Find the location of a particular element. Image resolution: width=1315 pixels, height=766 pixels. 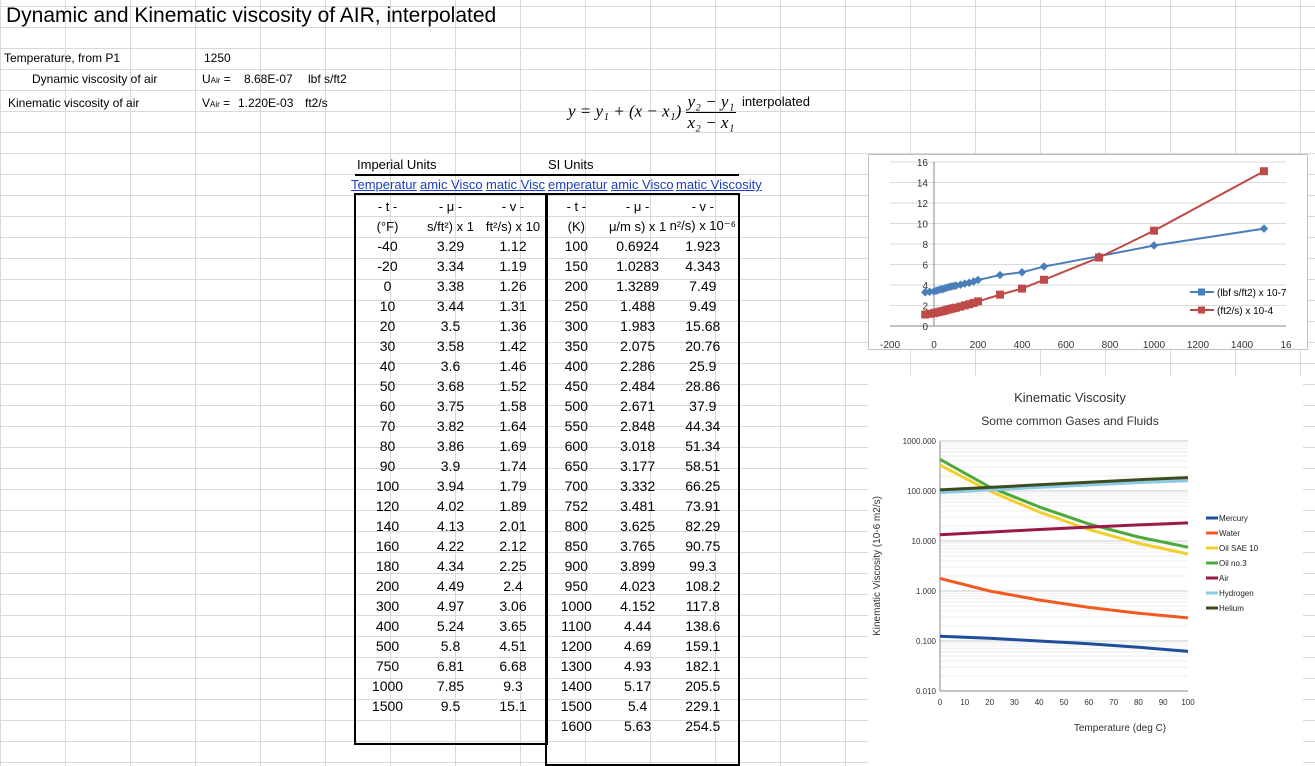

si-cell: 550 is located at coordinates (576, 426).